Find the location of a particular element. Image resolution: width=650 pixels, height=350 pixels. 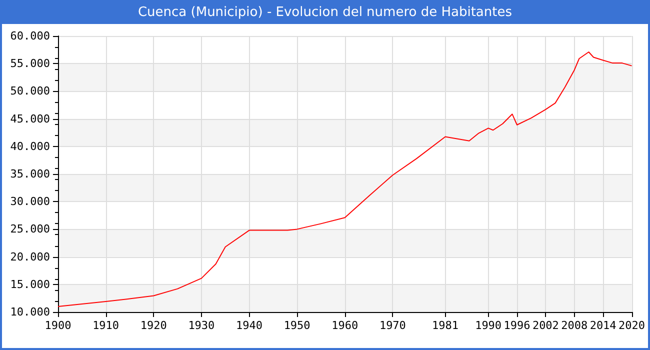

x-tick-label: 1910 is located at coordinates (106, 325).